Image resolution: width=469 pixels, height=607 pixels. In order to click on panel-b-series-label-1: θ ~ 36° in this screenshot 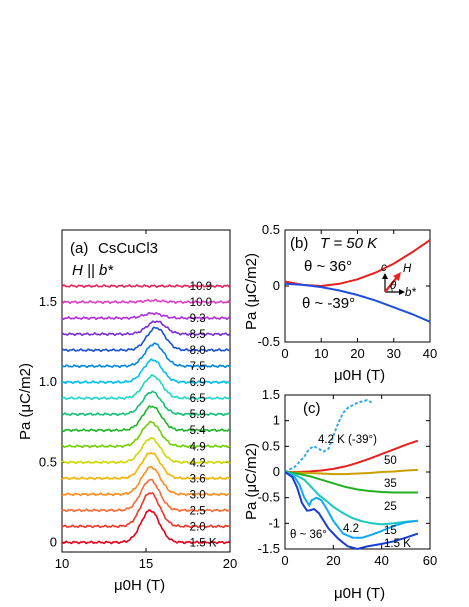, I will do `click(328, 266)`.